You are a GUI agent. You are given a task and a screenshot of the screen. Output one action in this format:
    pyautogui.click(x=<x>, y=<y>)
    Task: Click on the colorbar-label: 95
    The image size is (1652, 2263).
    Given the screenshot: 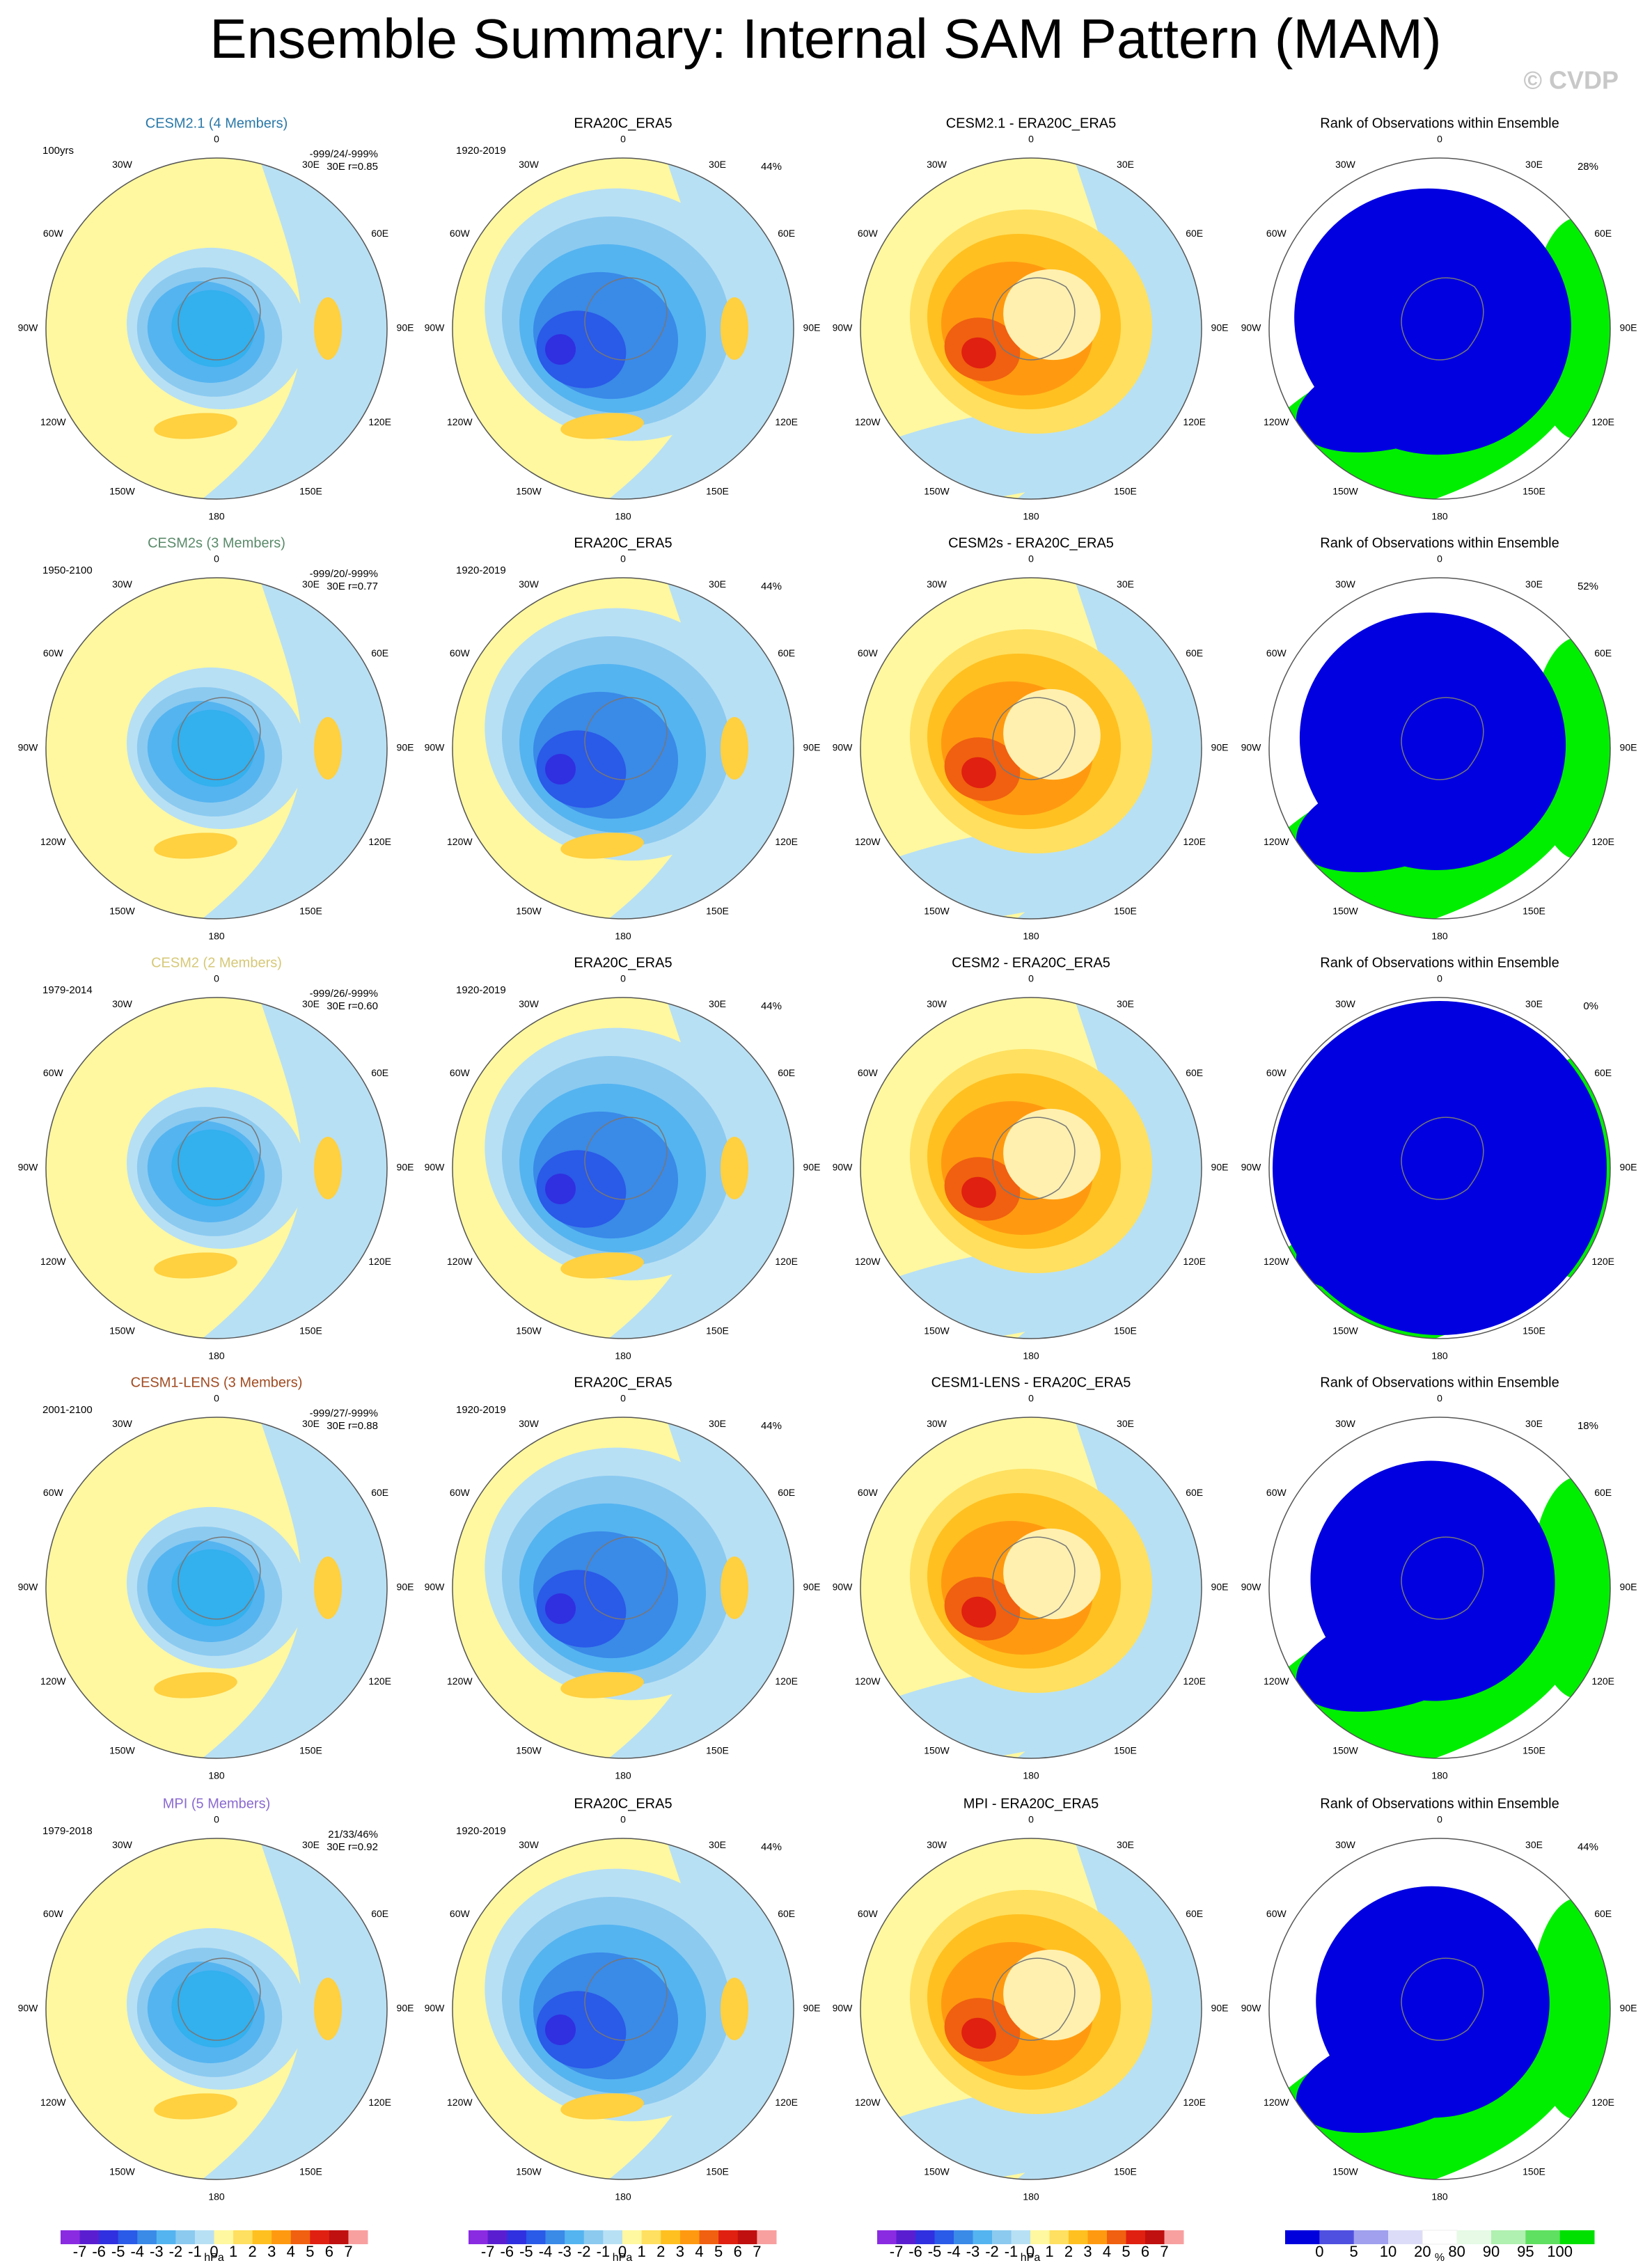 What is the action you would take?
    pyautogui.click(x=1525, y=2251)
    